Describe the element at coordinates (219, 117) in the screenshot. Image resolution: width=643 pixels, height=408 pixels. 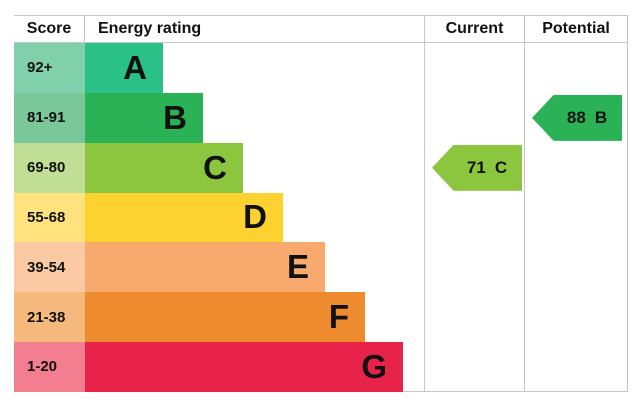
I see `band-row: 81-91 B` at that location.